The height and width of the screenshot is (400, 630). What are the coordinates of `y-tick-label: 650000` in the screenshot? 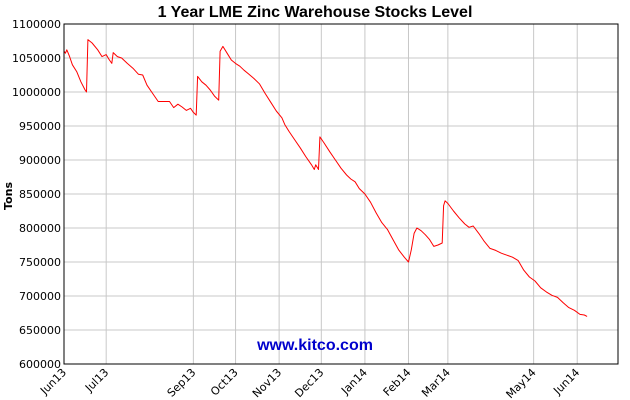 It's located at (40, 330).